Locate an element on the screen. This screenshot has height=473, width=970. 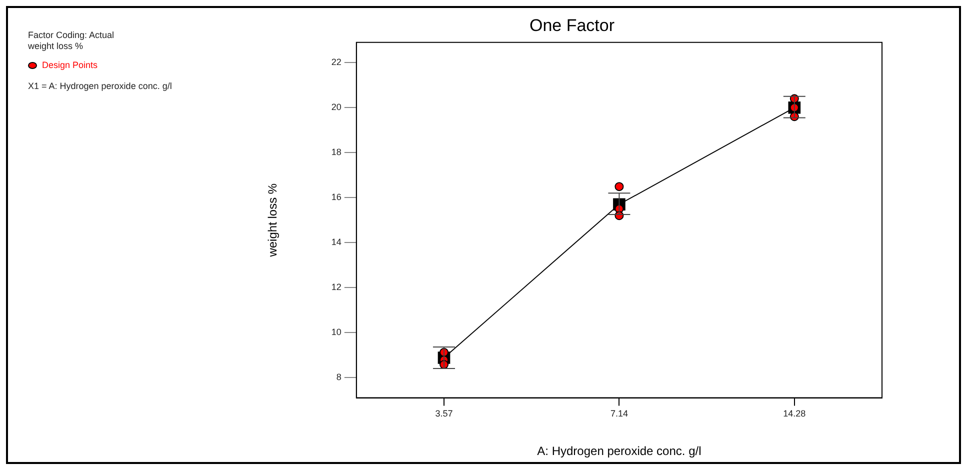
chart-title: One Factor is located at coordinates (572, 25).